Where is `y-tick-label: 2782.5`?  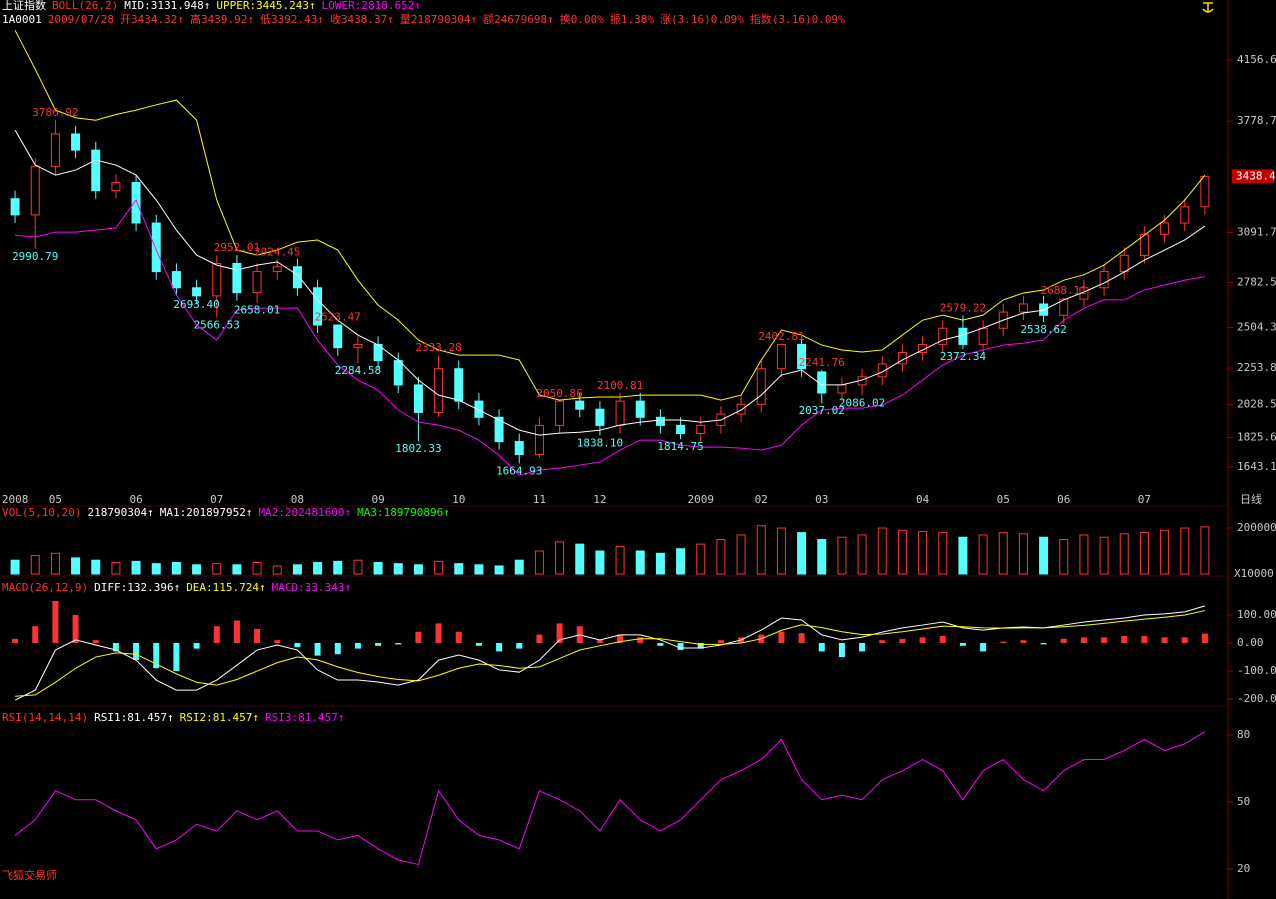
y-tick-label: 2782.5 is located at coordinates (1256, 282).